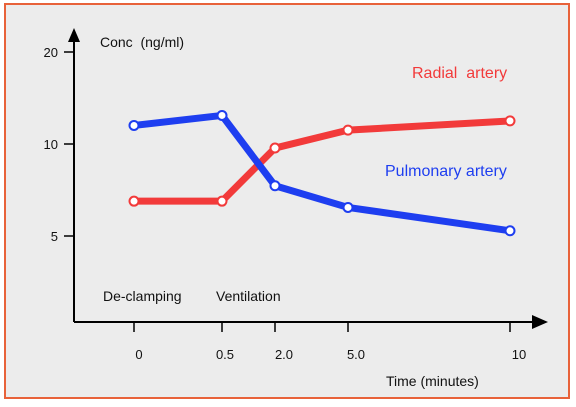  I want to click on x-tick-label-2.0: 2.0, so click(284, 354).